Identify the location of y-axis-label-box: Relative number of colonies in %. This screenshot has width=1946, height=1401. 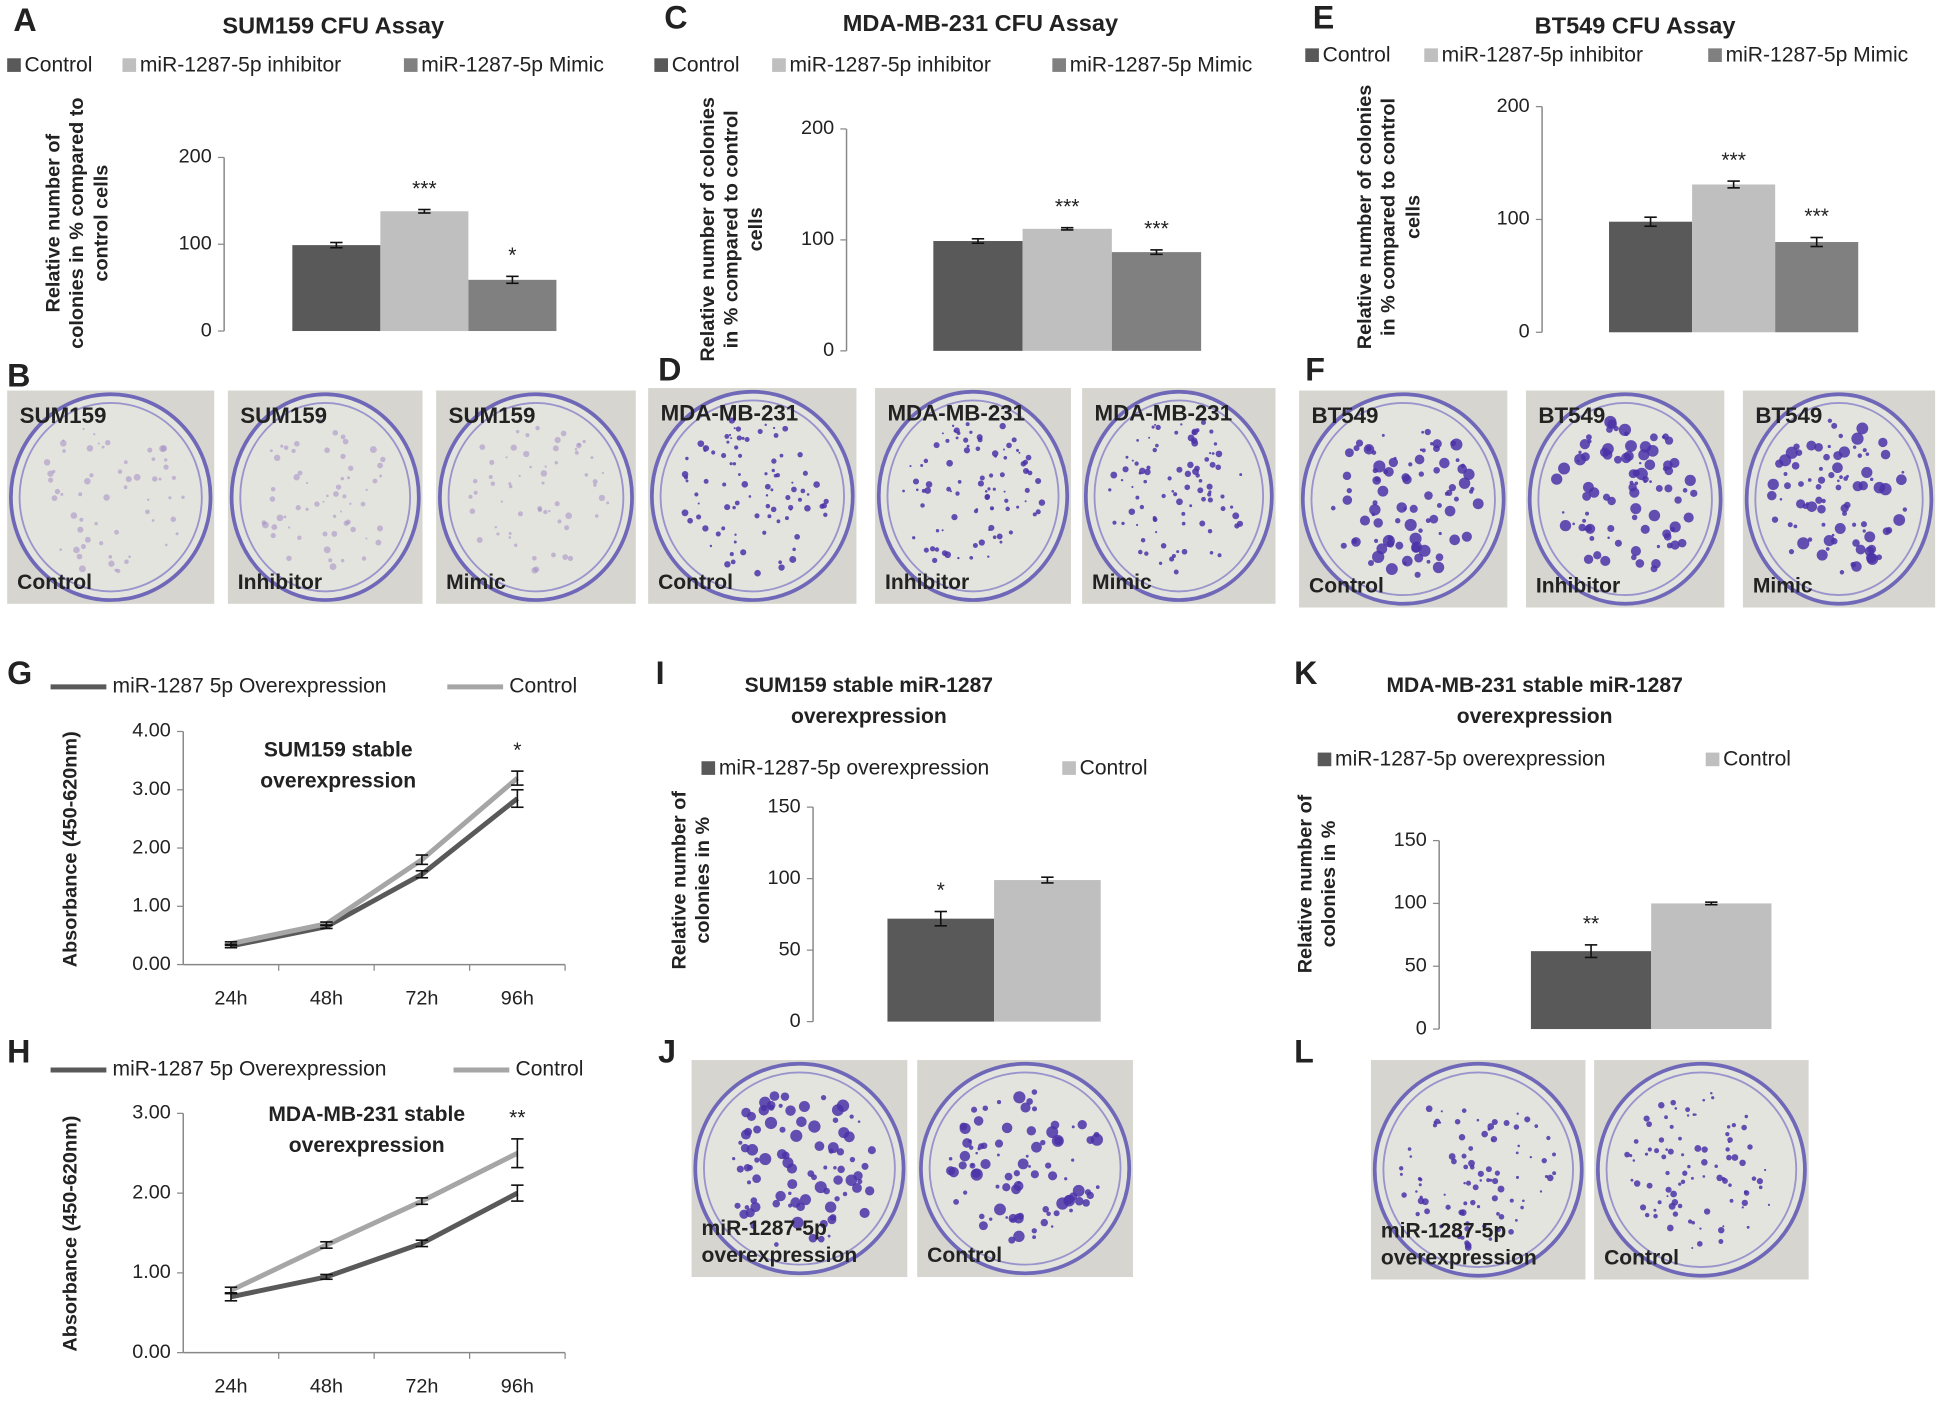
(691, 880).